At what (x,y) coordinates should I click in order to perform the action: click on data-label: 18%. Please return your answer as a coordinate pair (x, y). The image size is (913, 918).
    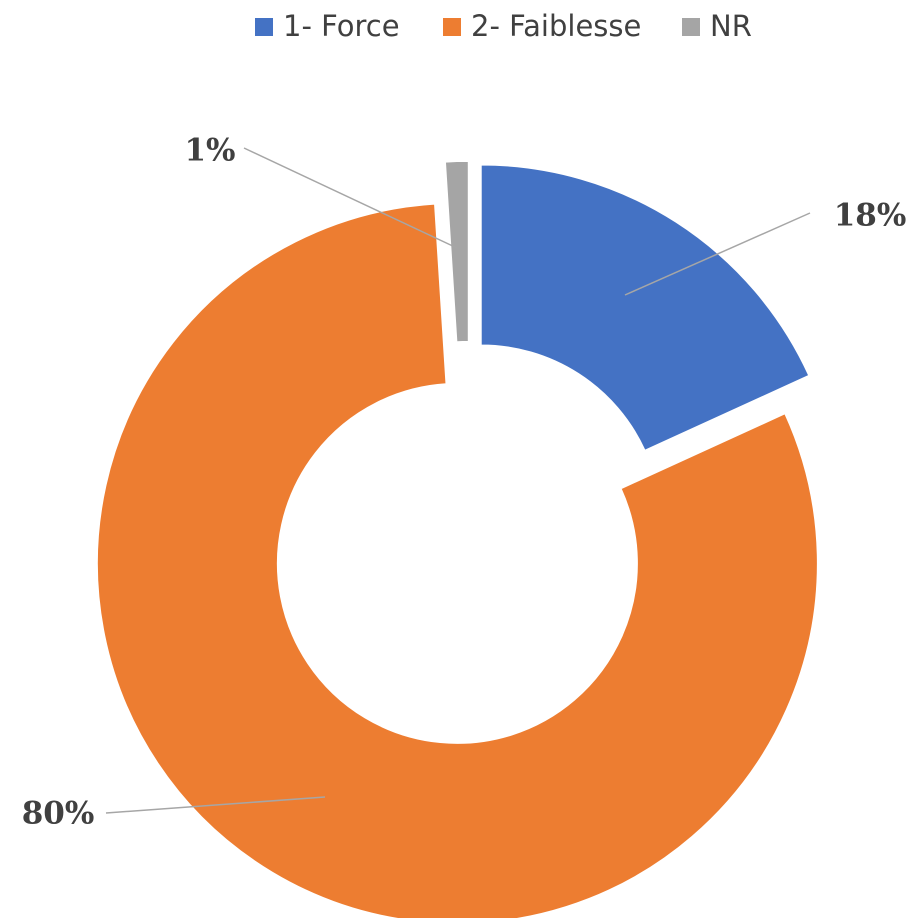
    Looking at the image, I should click on (870, 216).